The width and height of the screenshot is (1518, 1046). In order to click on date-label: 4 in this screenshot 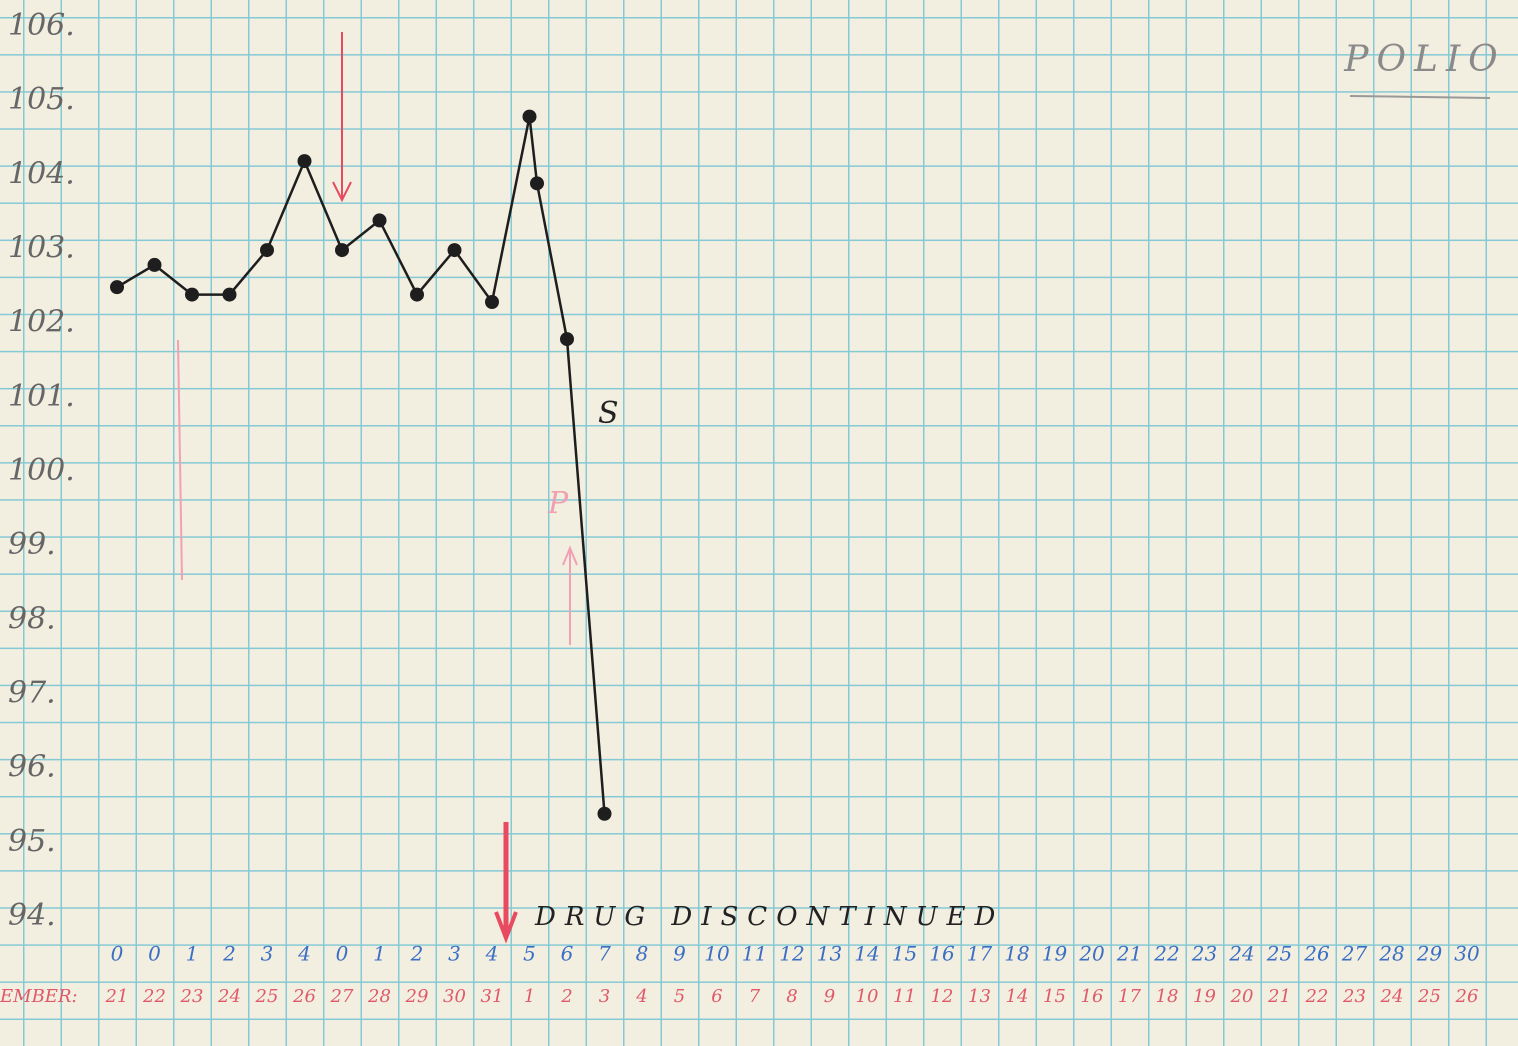, I will do `click(641, 996)`.